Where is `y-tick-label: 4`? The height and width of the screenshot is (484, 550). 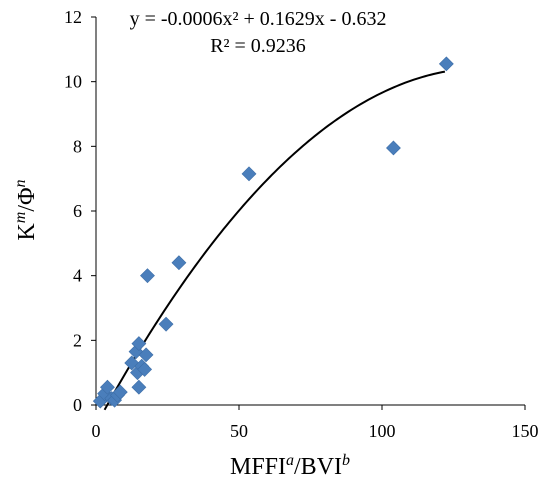
y-tick-label: 4 is located at coordinates (77, 276).